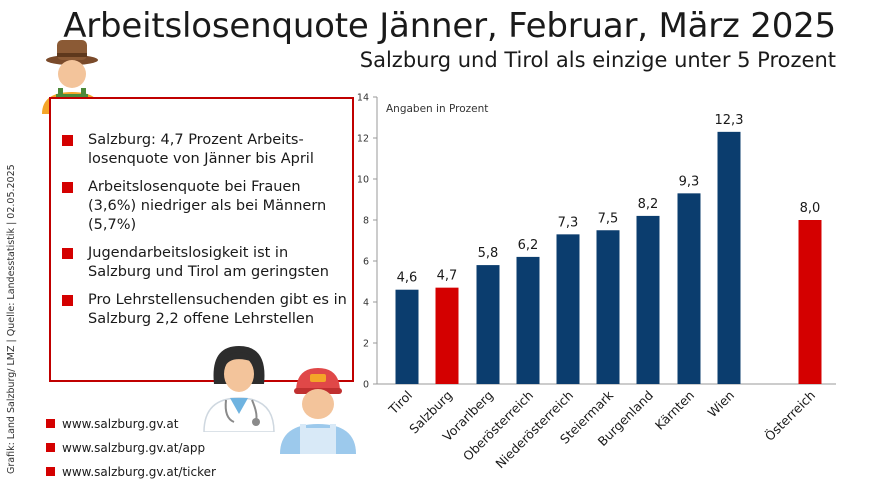  Describe the element at coordinates (318, 411) in the screenshot. I see `worker-icon` at that location.